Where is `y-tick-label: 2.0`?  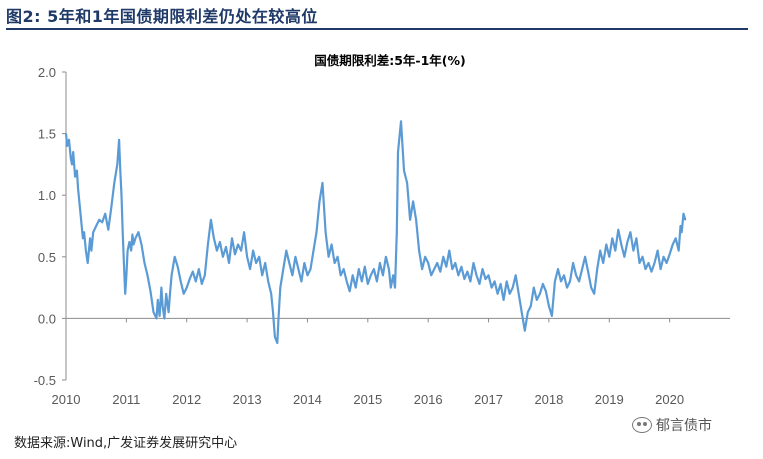 y-tick-label: 2.0 is located at coordinates (47, 72).